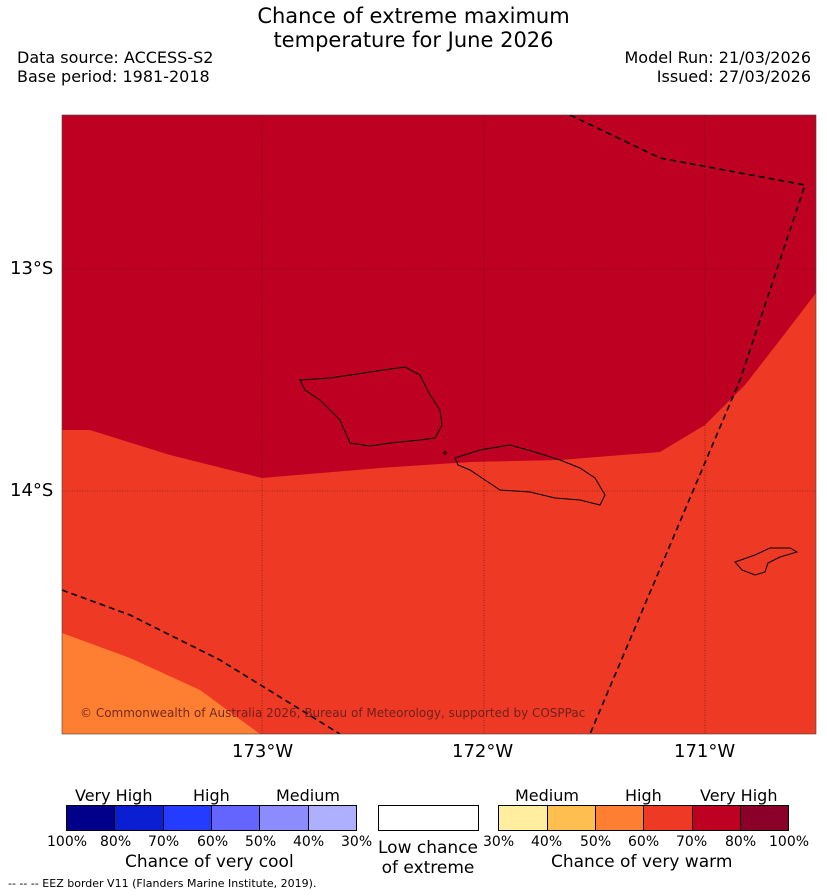  What do you see at coordinates (263, 751) in the screenshot?
I see `lon-label-173w: 173°W` at bounding box center [263, 751].